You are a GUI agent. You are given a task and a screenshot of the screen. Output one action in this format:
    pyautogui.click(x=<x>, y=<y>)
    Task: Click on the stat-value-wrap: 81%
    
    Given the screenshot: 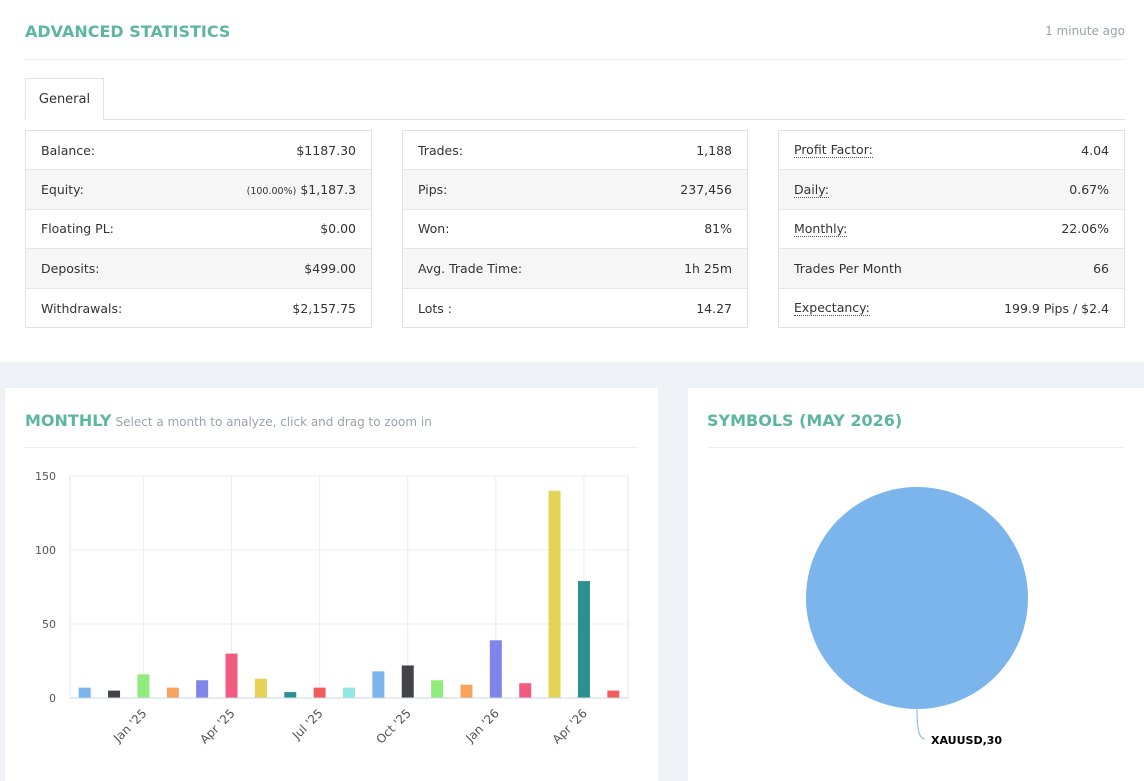 What is the action you would take?
    pyautogui.click(x=718, y=228)
    